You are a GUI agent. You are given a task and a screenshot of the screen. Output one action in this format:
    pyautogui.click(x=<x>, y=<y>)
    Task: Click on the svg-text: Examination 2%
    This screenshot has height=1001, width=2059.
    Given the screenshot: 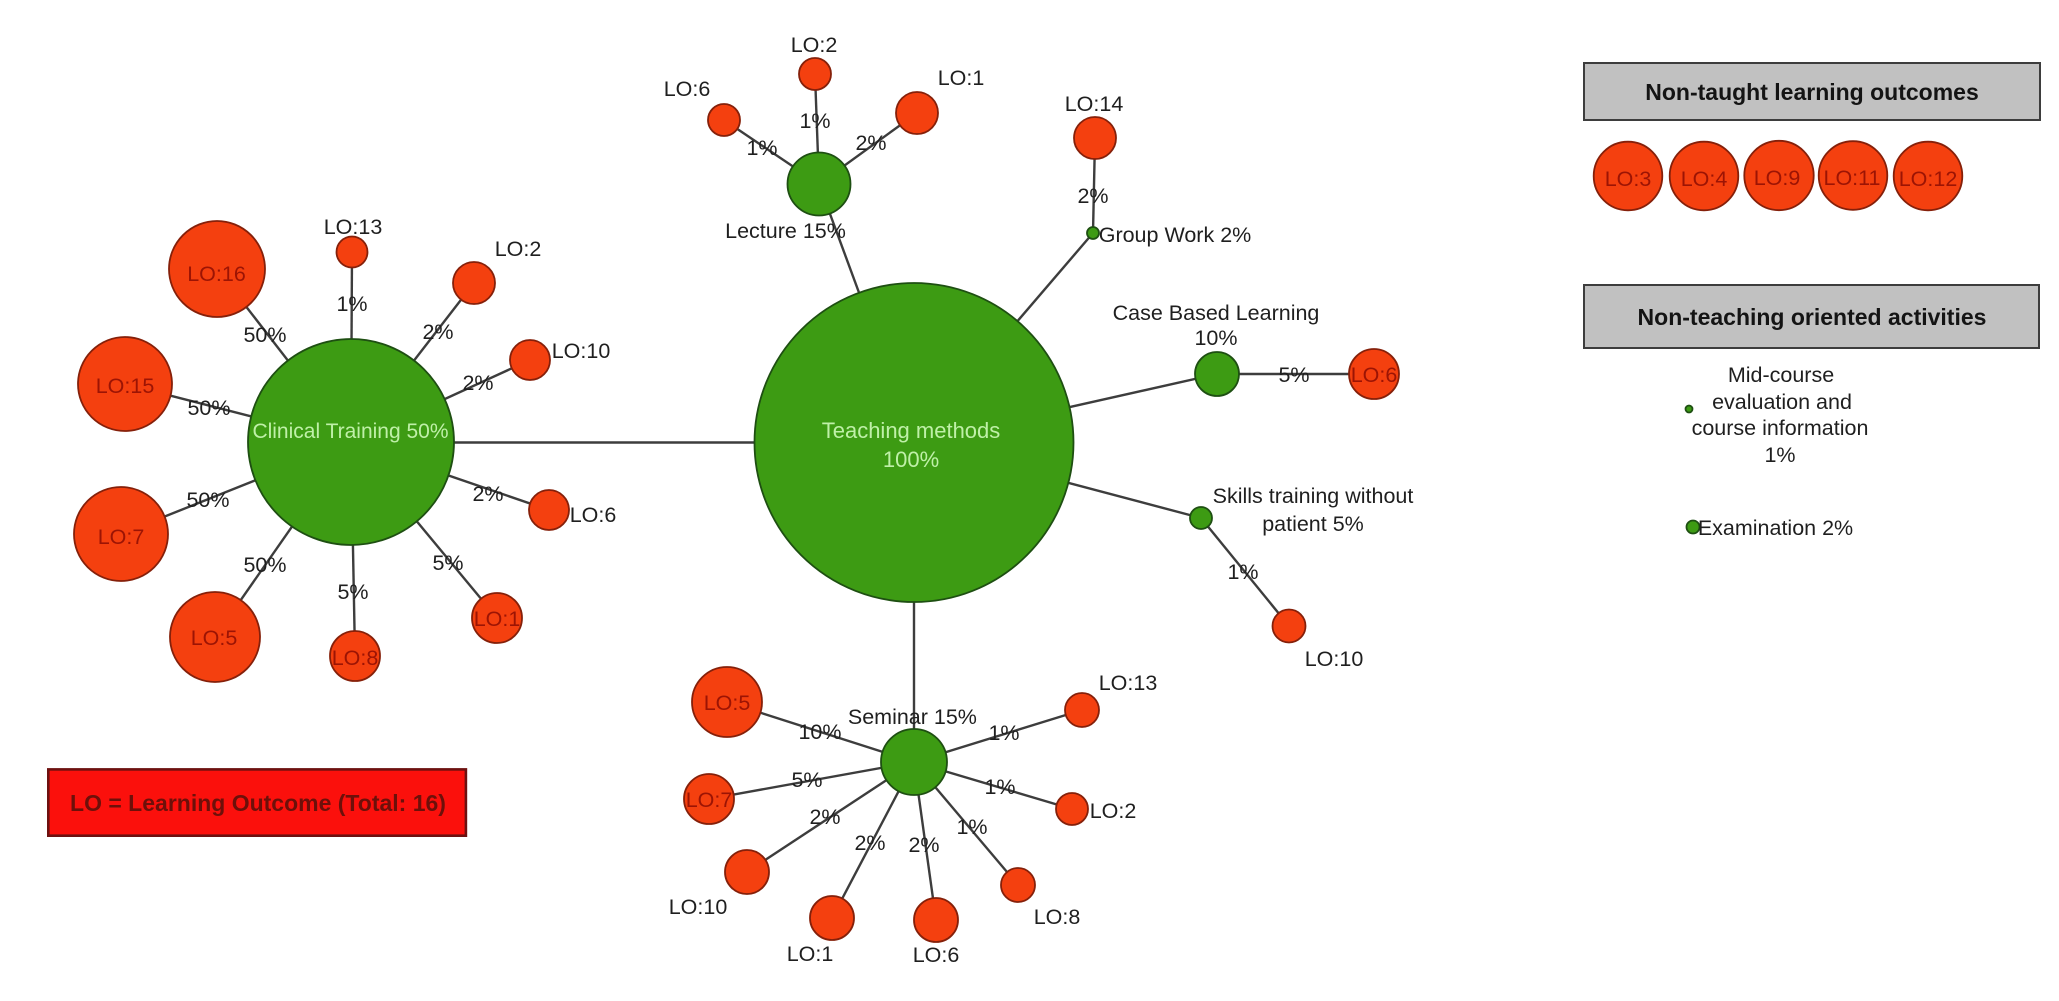 What is the action you would take?
    pyautogui.click(x=1775, y=528)
    